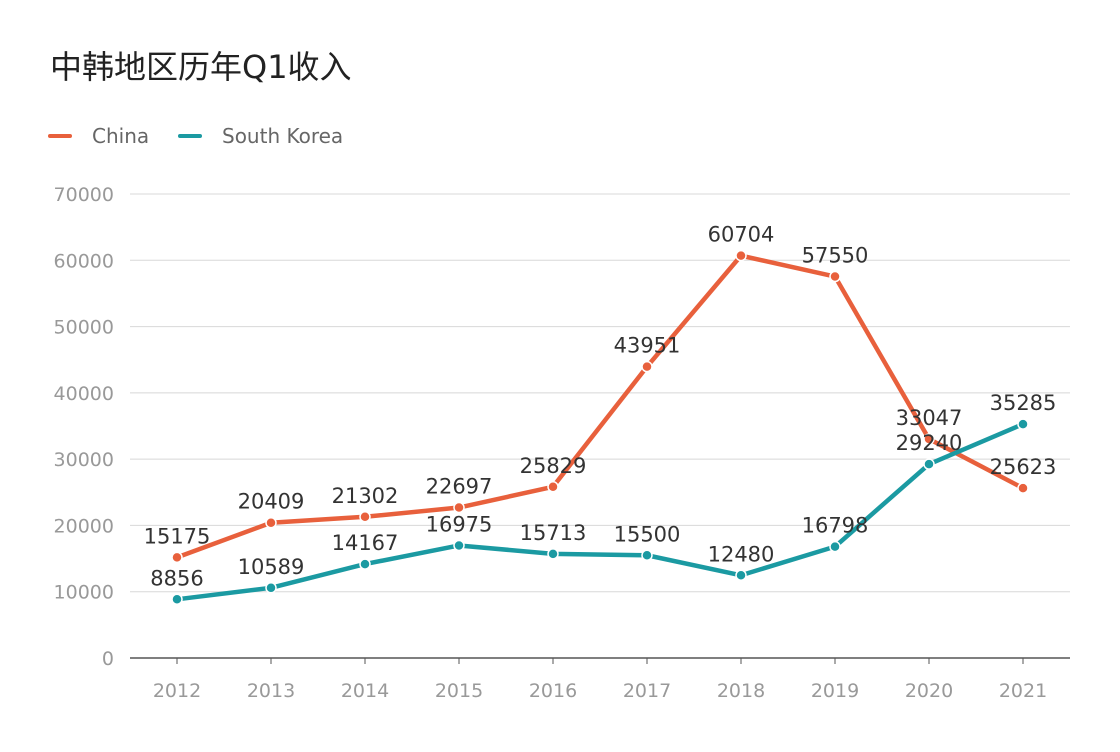  Describe the element at coordinates (84, 593) in the screenshot. I see `y-tick-label: 10000` at that location.